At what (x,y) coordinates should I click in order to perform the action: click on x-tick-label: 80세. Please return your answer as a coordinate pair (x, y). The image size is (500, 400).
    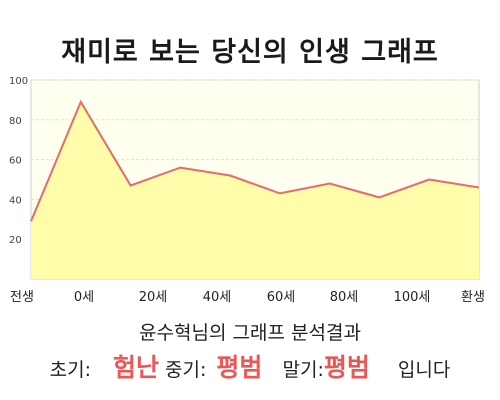
    Looking at the image, I should click on (344, 297).